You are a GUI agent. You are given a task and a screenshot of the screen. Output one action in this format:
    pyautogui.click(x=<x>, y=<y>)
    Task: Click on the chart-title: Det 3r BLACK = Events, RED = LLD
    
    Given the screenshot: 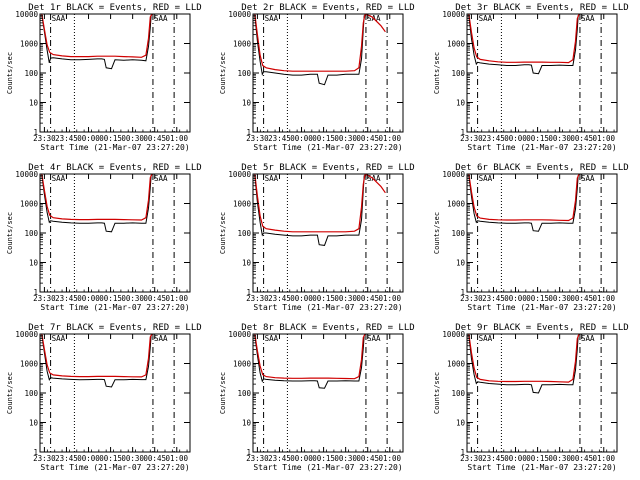 What is the action you would take?
    pyautogui.click(x=541, y=8)
    